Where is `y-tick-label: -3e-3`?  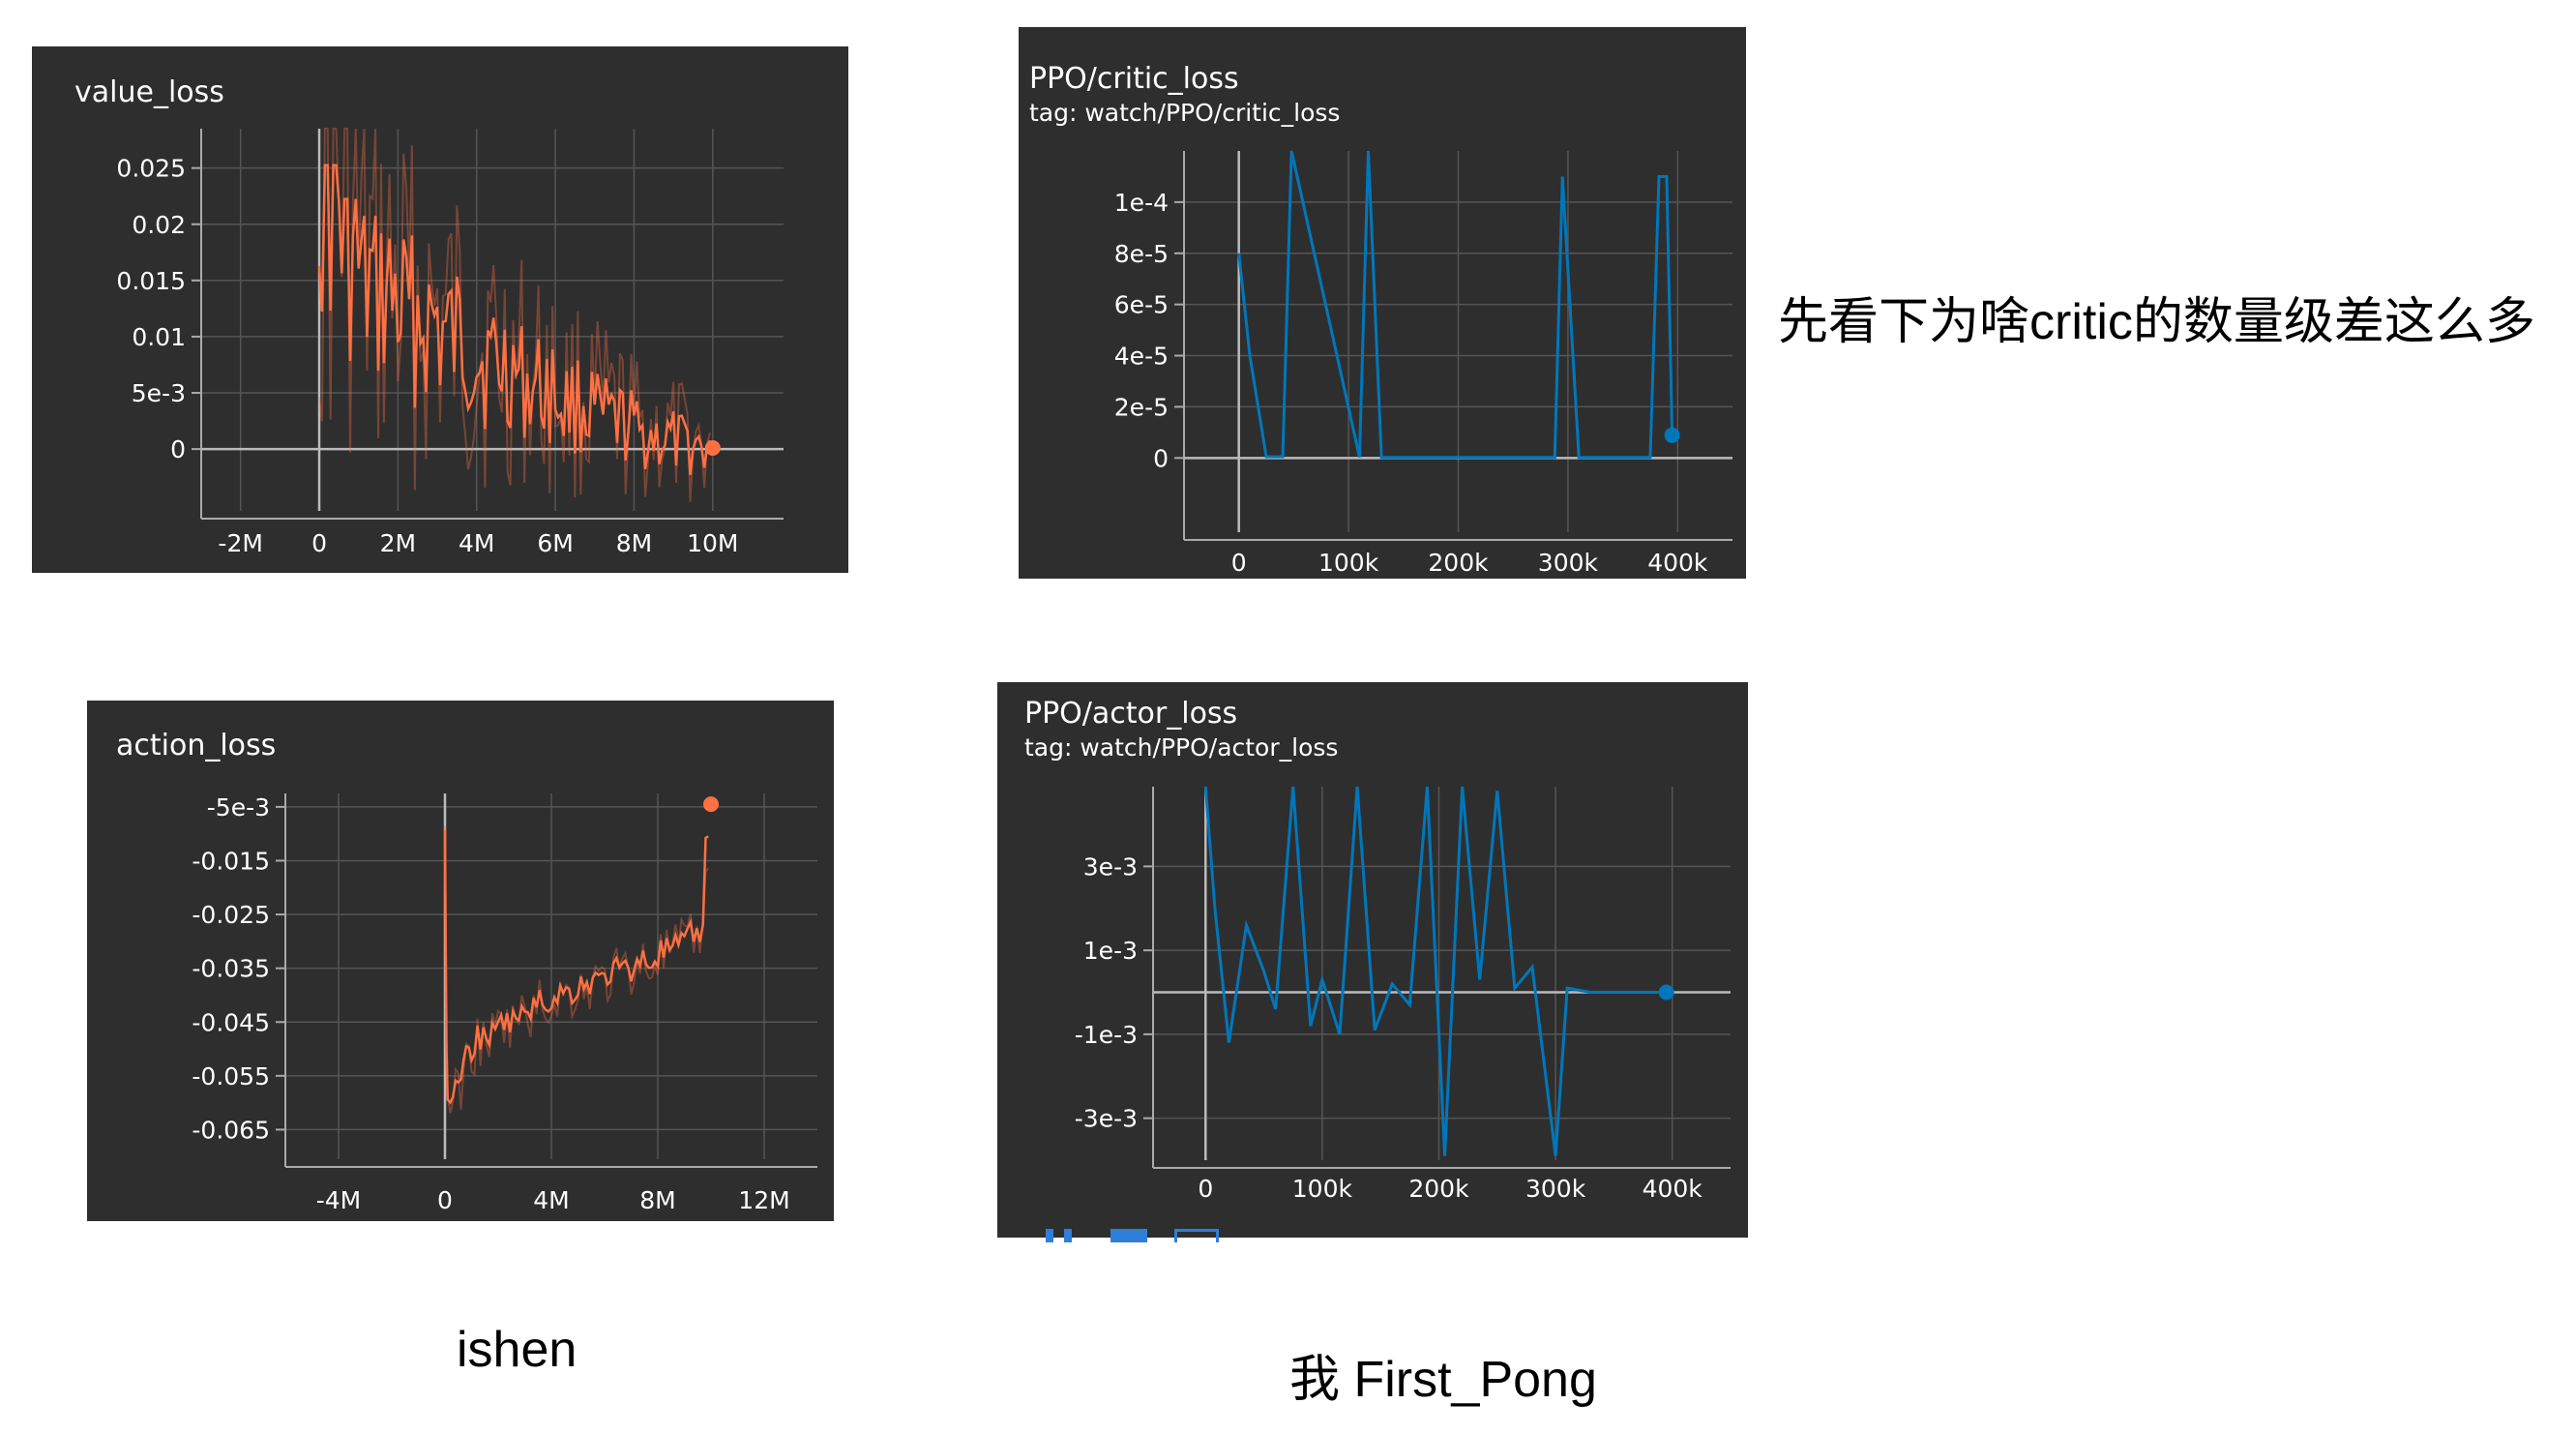
y-tick-label: -3e-3 is located at coordinates (1107, 1119).